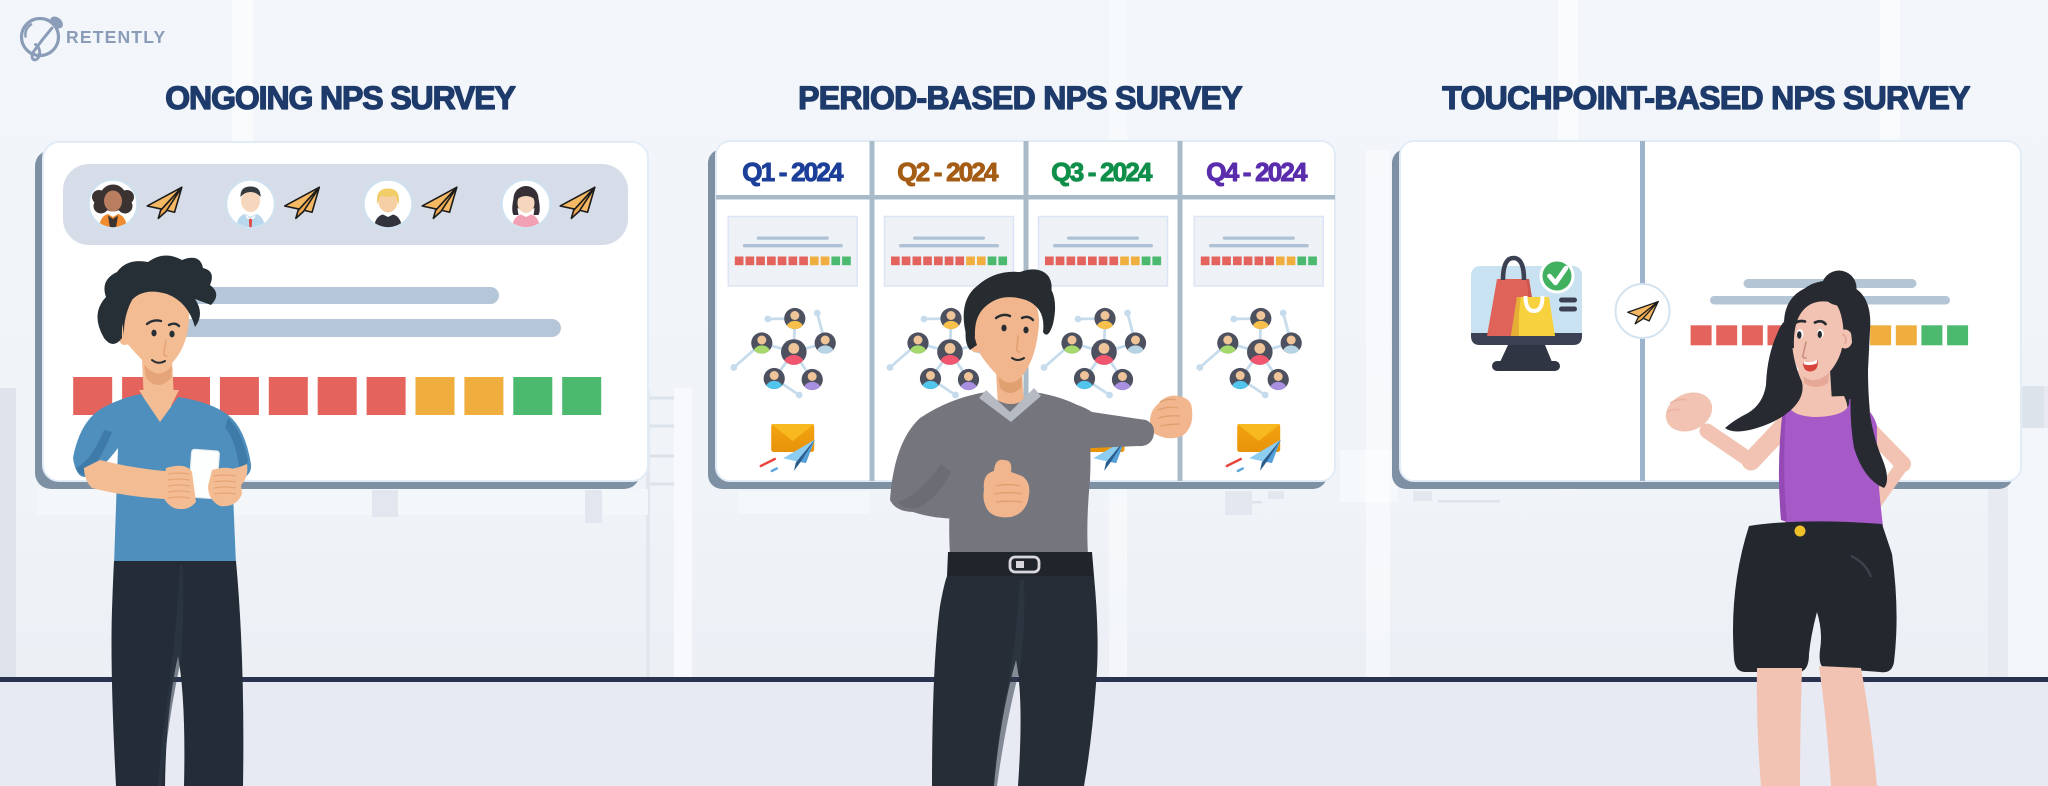 The height and width of the screenshot is (786, 2048). I want to click on svg-text: Q3 - 2024, so click(1102, 172).